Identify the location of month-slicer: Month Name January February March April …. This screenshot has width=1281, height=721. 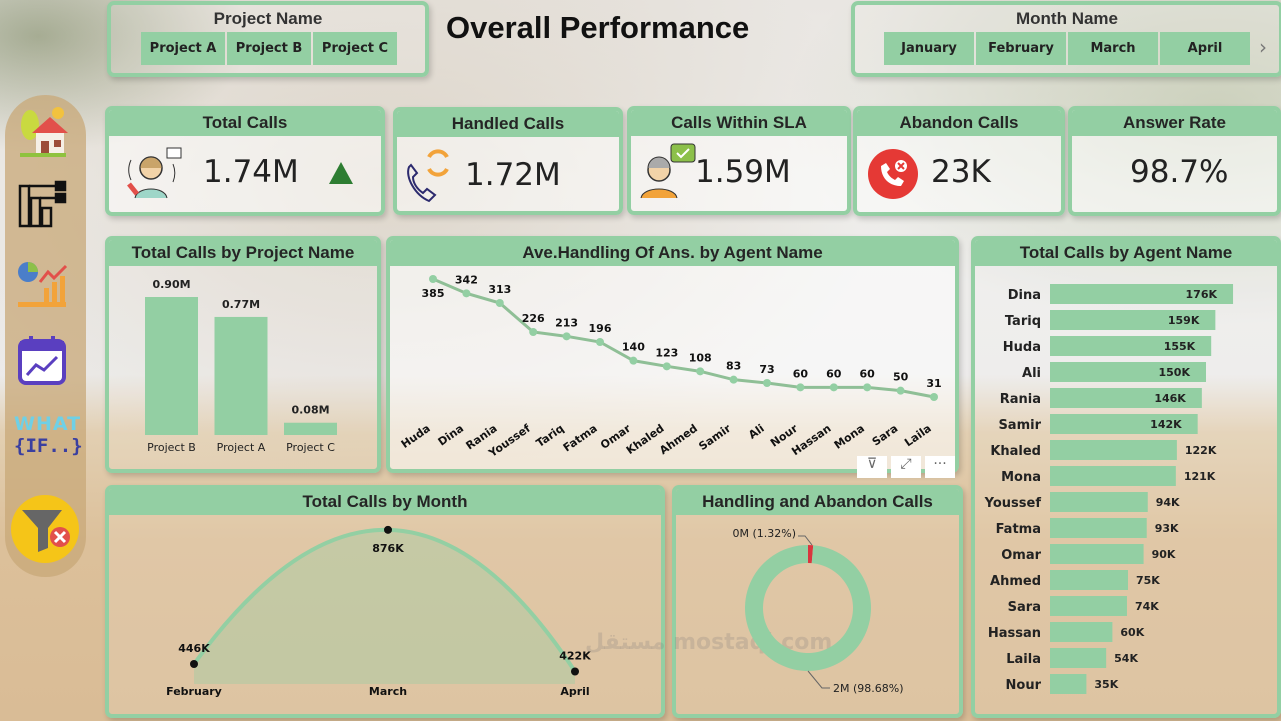
(1066, 39).